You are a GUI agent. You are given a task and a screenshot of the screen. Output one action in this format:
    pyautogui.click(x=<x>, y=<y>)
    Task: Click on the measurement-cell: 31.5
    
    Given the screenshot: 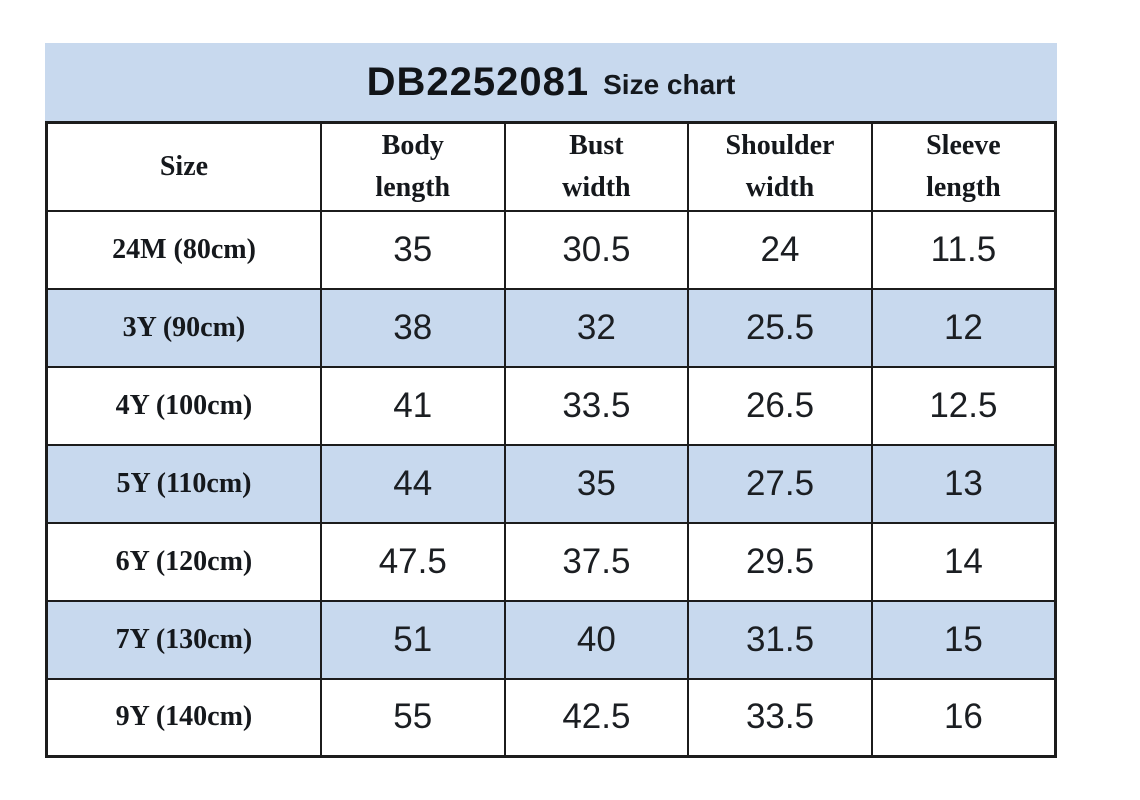 What is the action you would take?
    pyautogui.click(x=780, y=639)
    